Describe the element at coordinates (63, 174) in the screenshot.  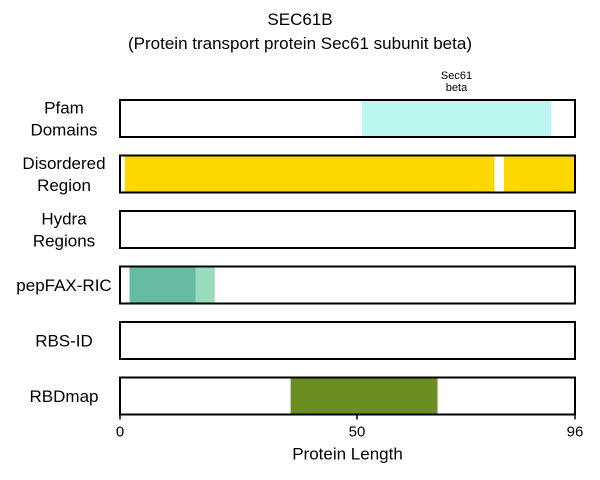
I see `track-label-disordered-region: Disordered Region` at that location.